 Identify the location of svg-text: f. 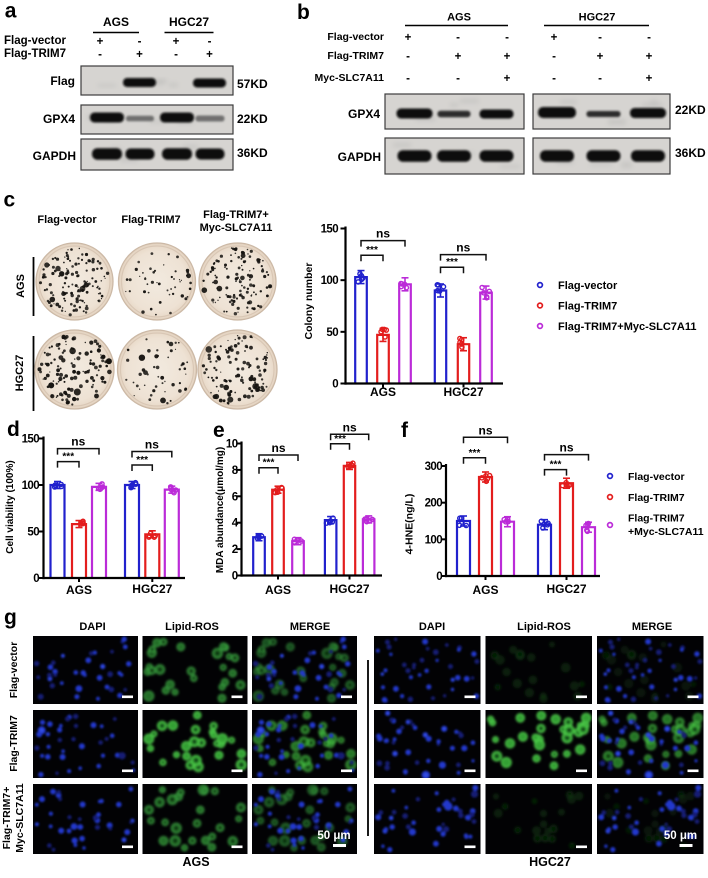
(405, 430).